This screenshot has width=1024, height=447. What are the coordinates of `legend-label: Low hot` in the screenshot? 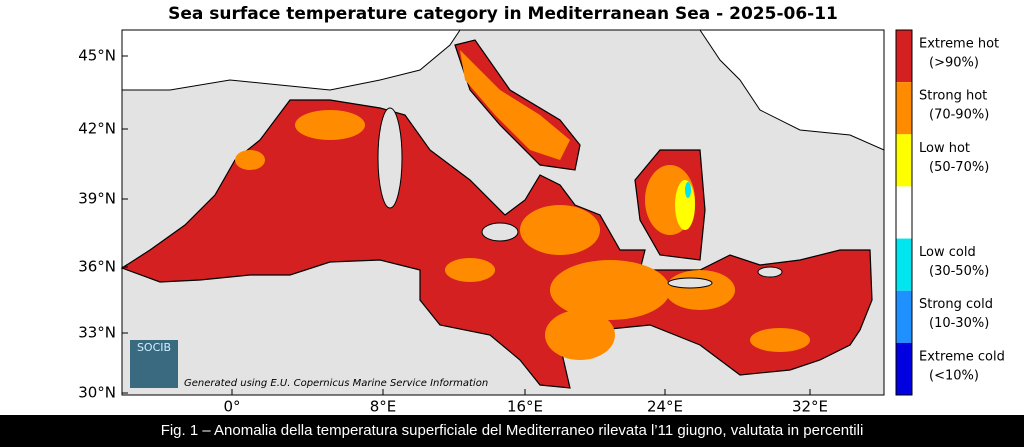 It's located at (944, 148).